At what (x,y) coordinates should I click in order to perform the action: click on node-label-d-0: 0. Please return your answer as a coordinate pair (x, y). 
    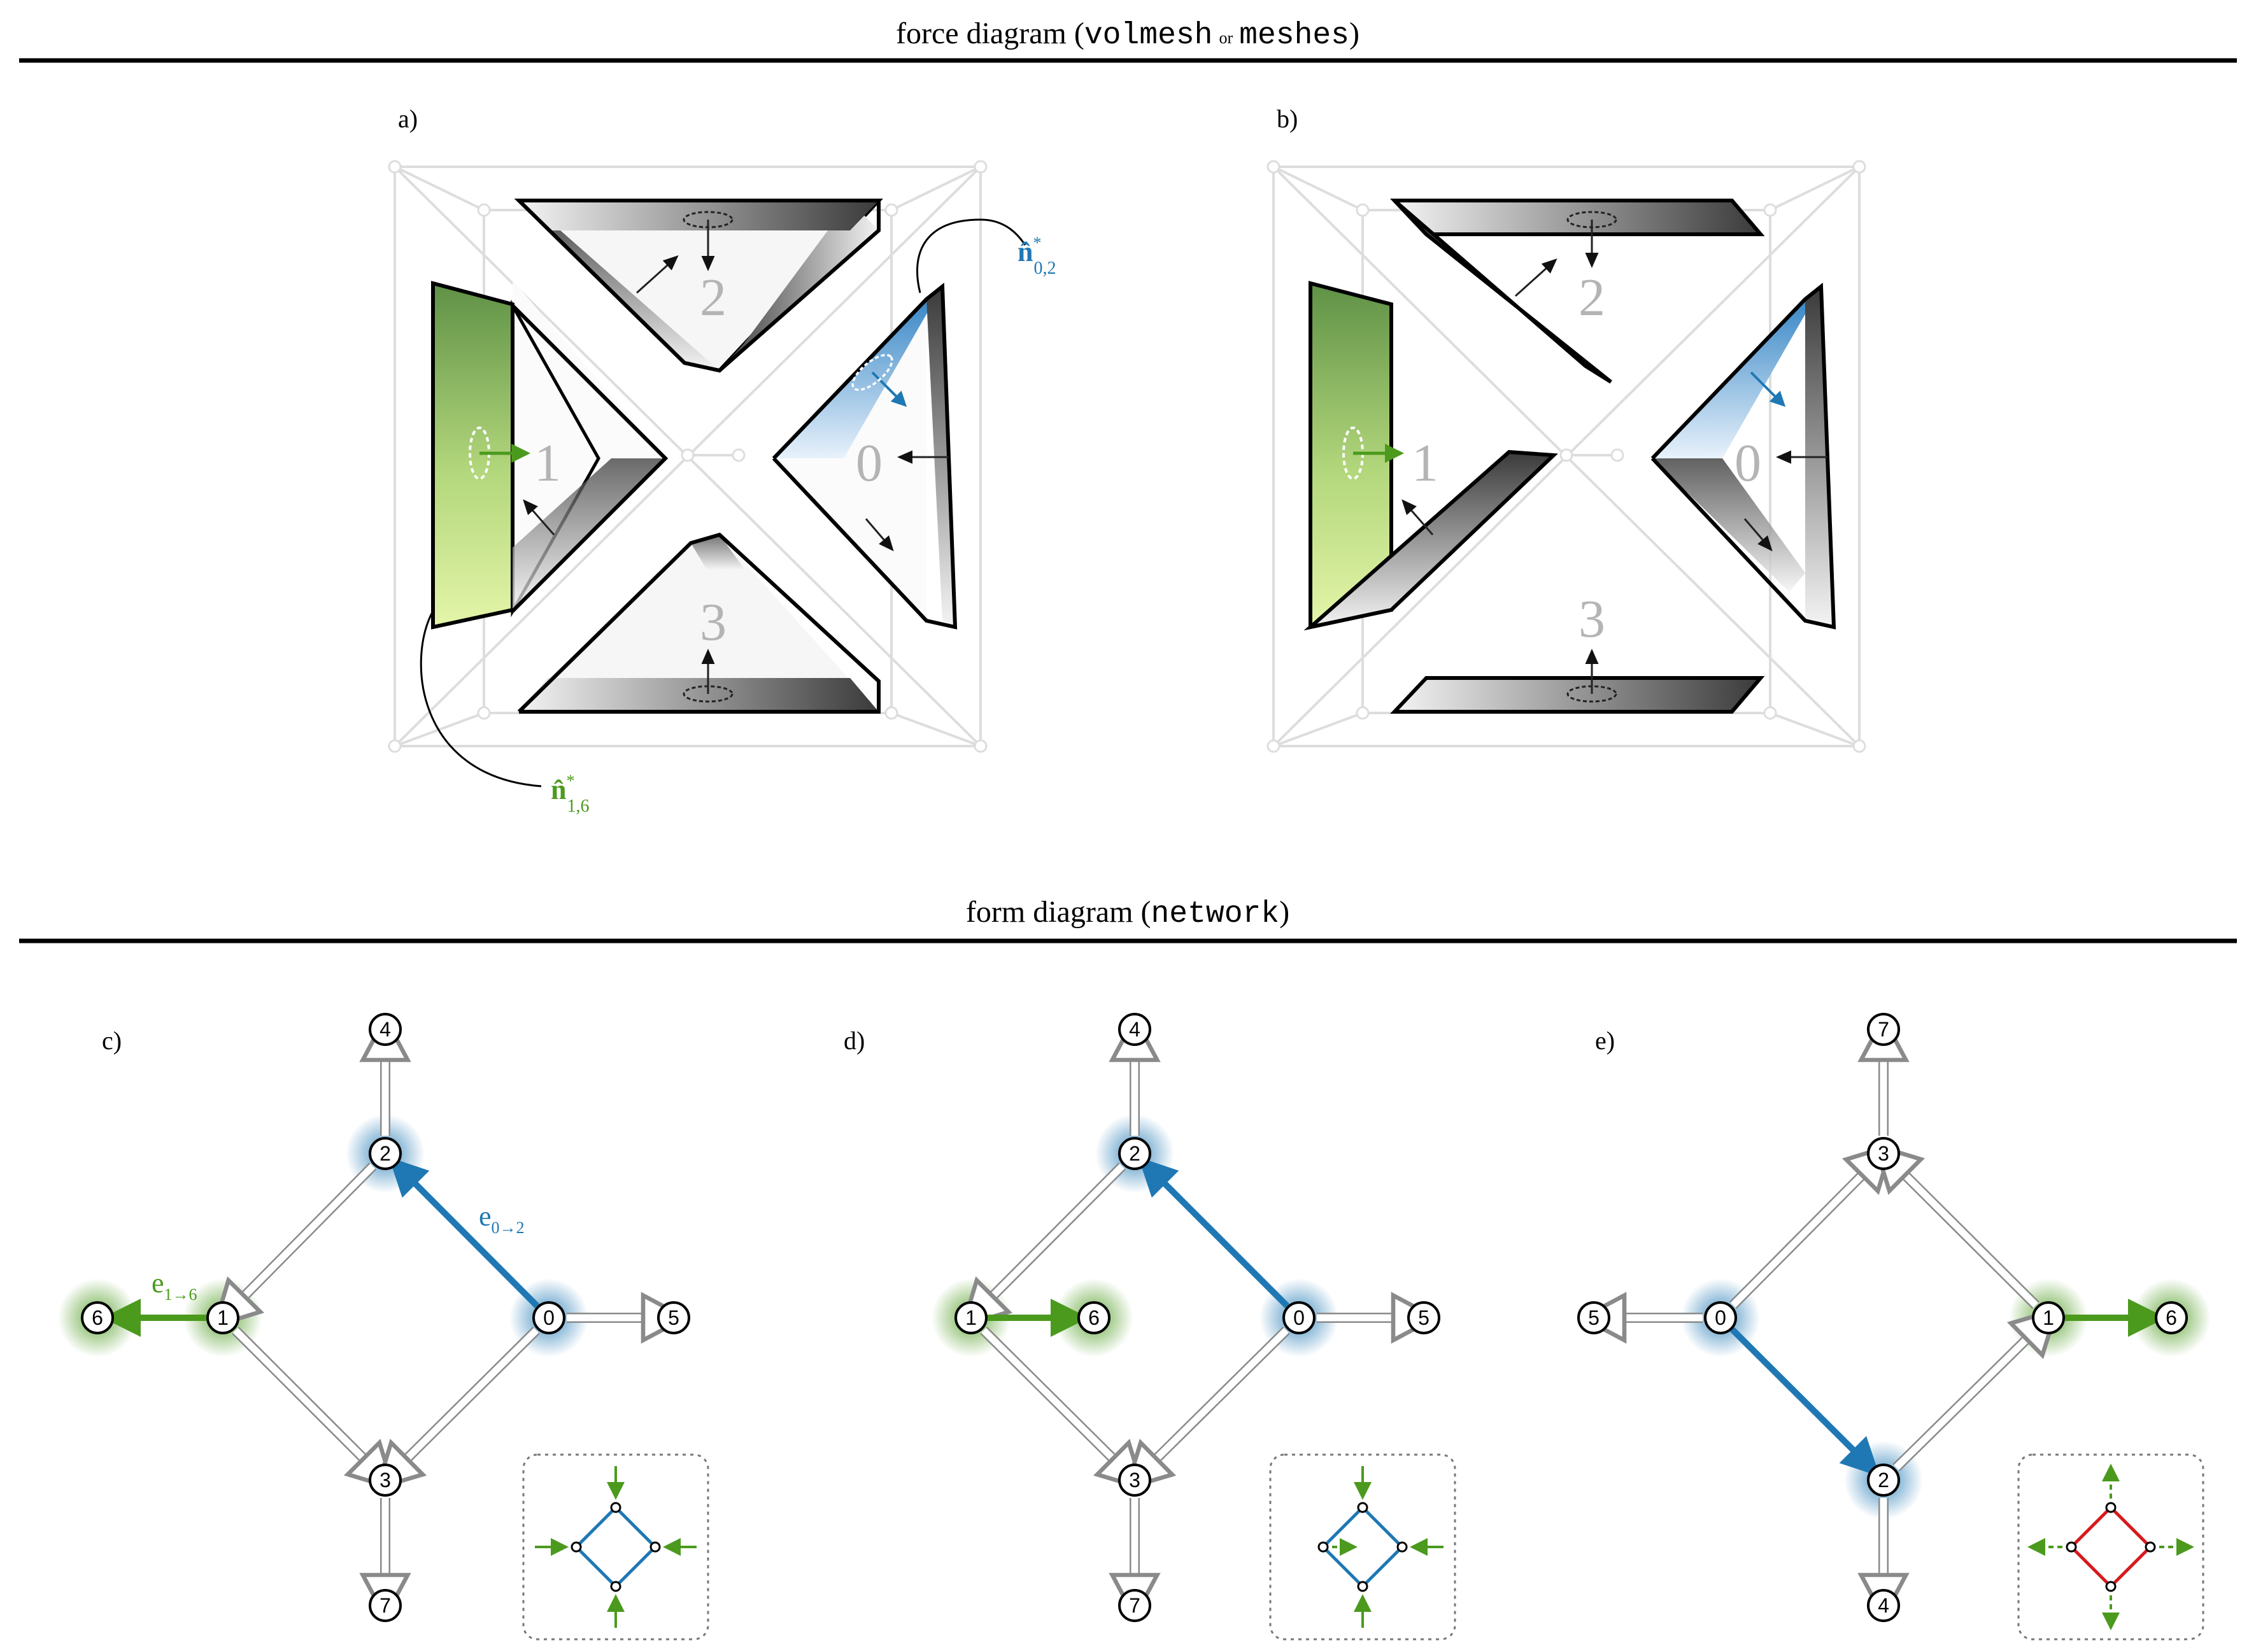
    Looking at the image, I should click on (1299, 1317).